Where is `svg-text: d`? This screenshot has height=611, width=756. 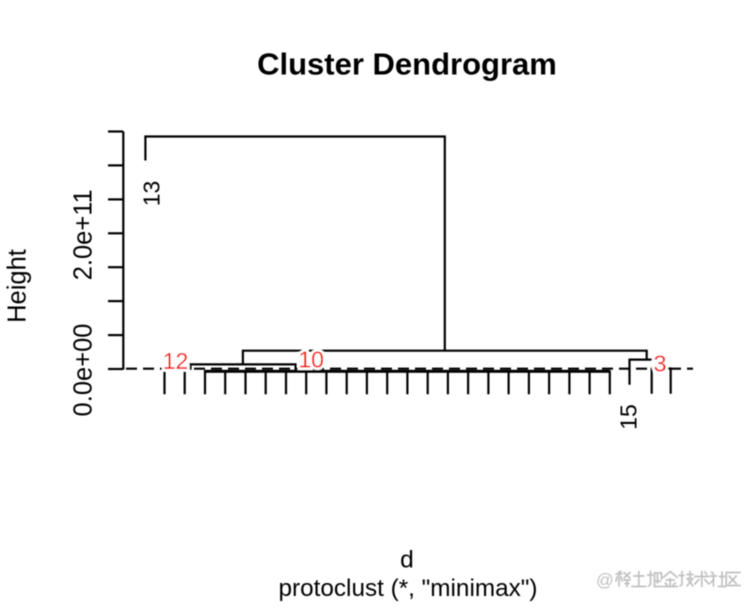 svg-text: d is located at coordinates (407, 560).